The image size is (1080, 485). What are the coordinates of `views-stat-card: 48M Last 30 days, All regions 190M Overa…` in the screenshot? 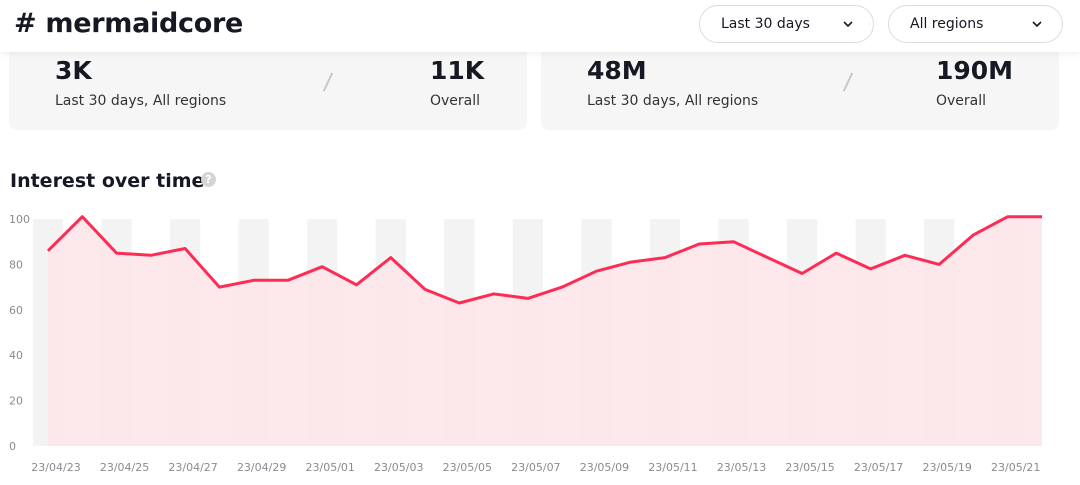 It's located at (800, 91).